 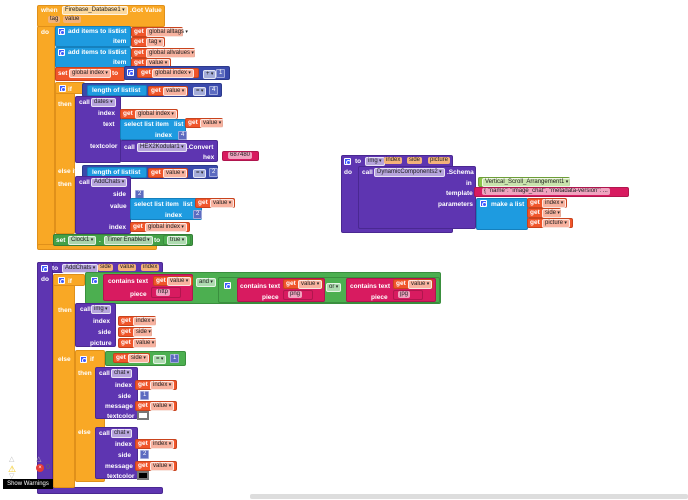 I want to click on dropdown-field: global alltags, so click(x=168, y=32).